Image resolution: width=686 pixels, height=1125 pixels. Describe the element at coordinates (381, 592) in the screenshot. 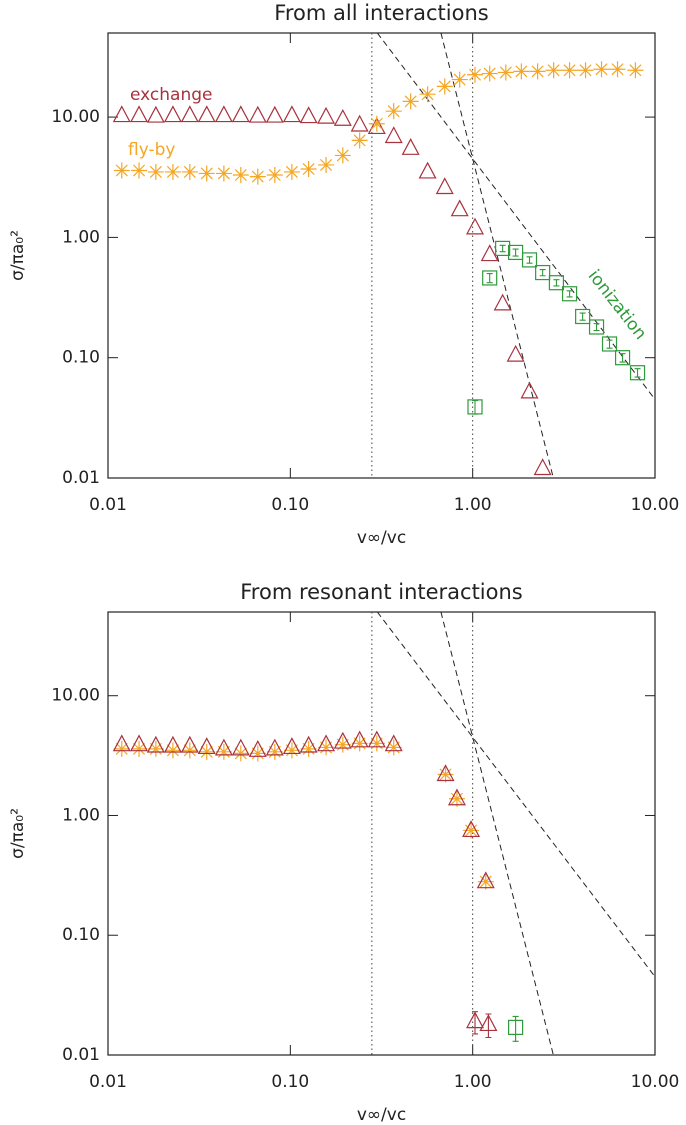

I see `chart-title: From resonant interactions` at that location.